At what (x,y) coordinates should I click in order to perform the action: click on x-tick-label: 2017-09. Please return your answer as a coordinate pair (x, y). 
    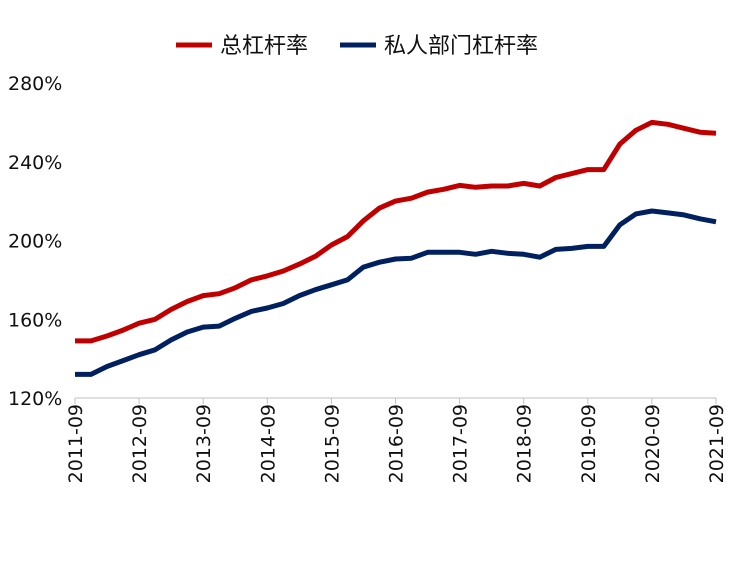
    Looking at the image, I should click on (461, 443).